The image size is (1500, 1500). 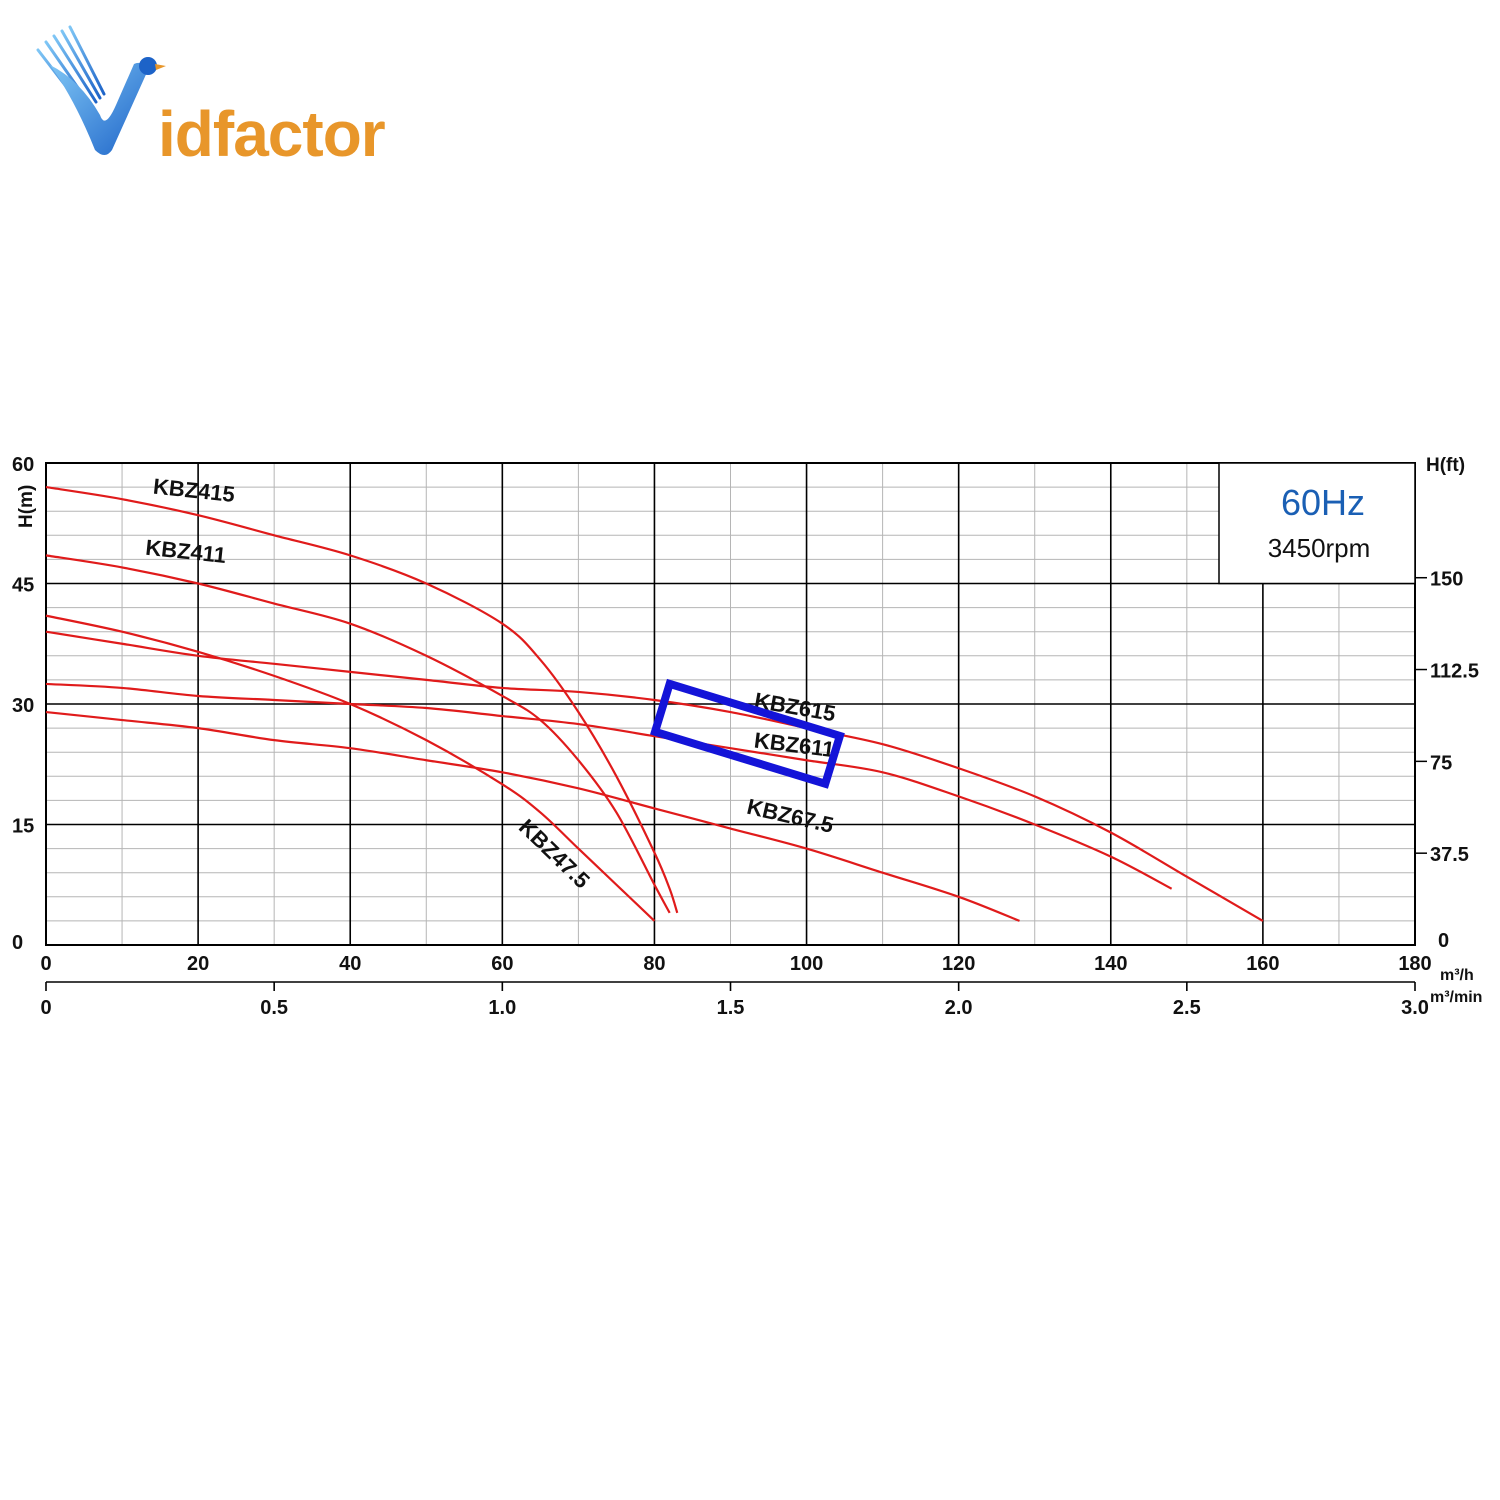 What do you see at coordinates (26, 506) in the screenshot?
I see `y-axis-label: H(m)` at bounding box center [26, 506].